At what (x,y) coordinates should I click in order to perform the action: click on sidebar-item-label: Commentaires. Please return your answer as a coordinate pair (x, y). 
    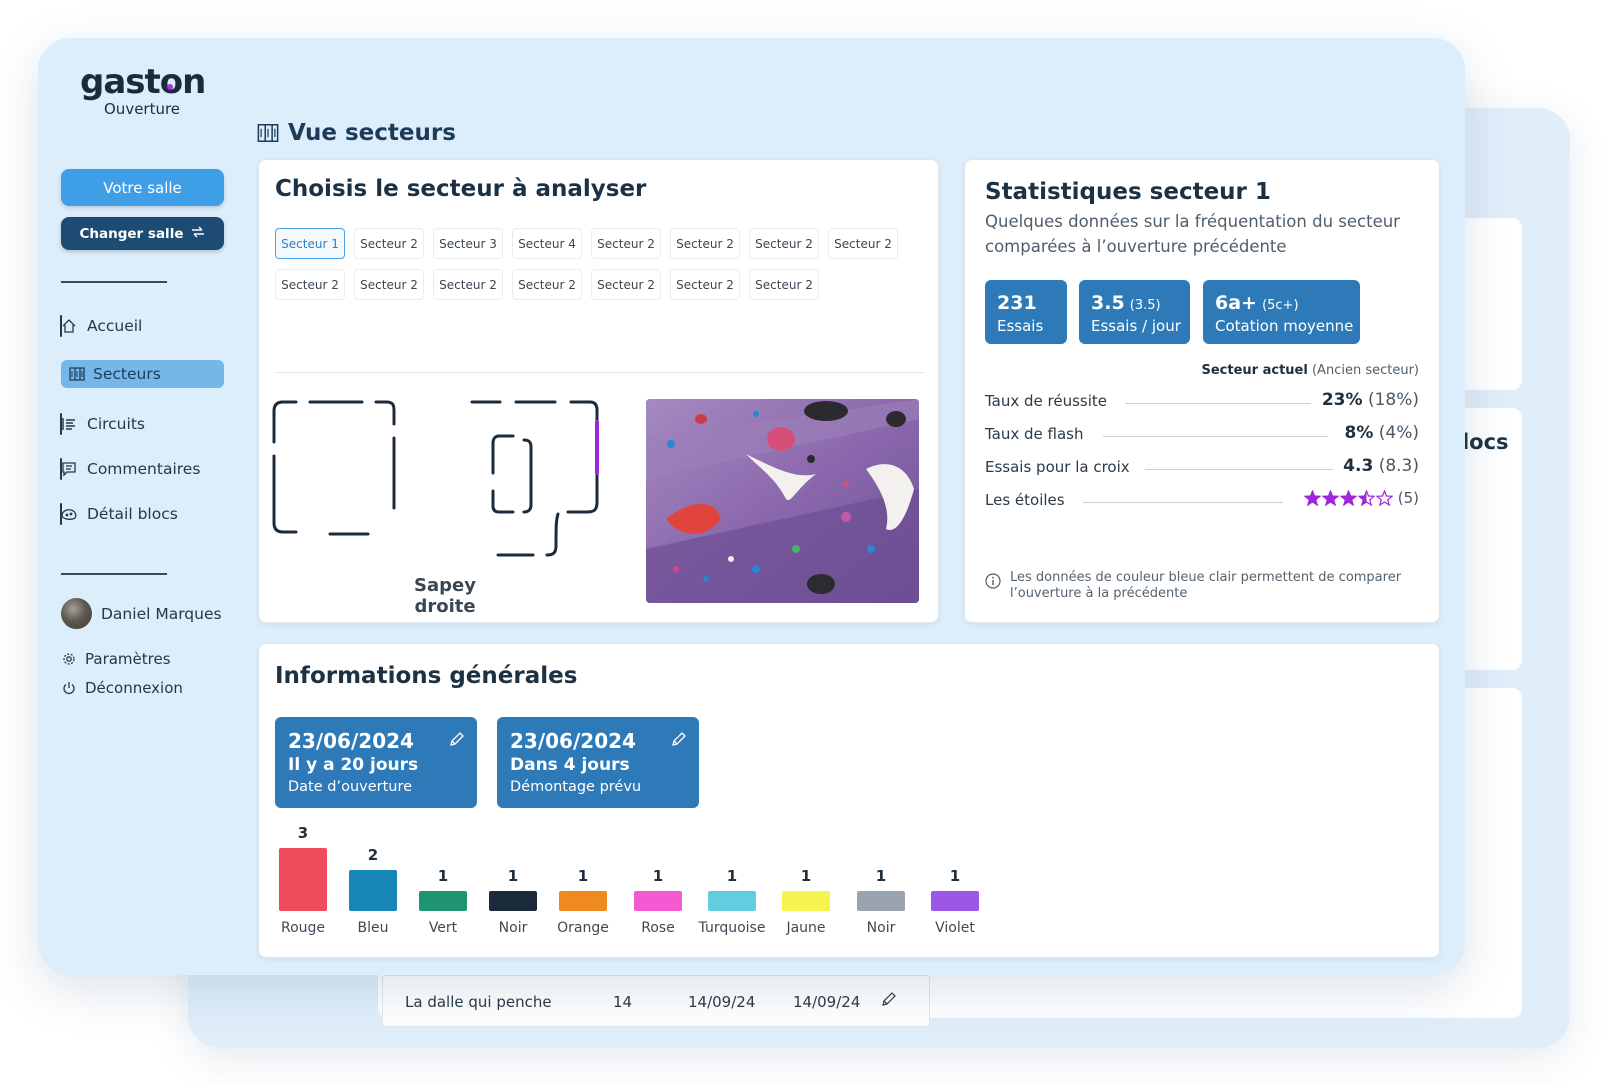
    Looking at the image, I should click on (144, 469).